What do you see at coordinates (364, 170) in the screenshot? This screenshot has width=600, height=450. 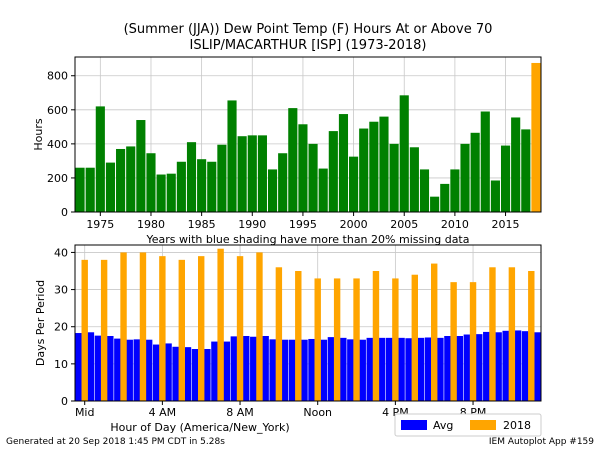 I see `bar-annual-2001` at bounding box center [364, 170].